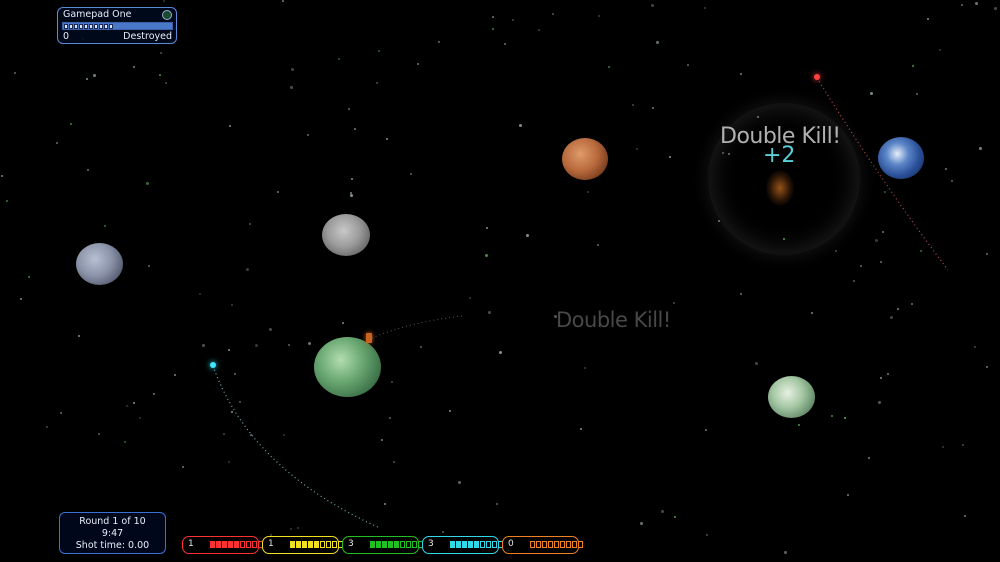 The height and width of the screenshot is (562, 1000). Describe the element at coordinates (462, 545) in the screenshot. I see `scorebox-cyan: 3` at that location.